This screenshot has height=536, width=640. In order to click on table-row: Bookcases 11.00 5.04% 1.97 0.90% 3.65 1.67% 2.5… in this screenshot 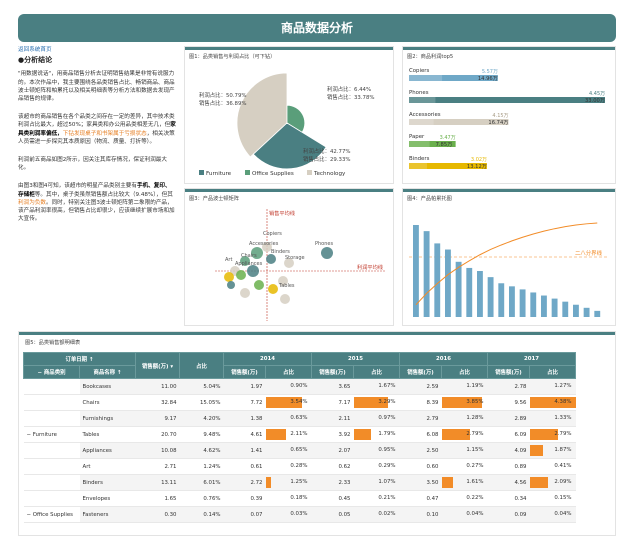, I will do `click(299, 386)`.